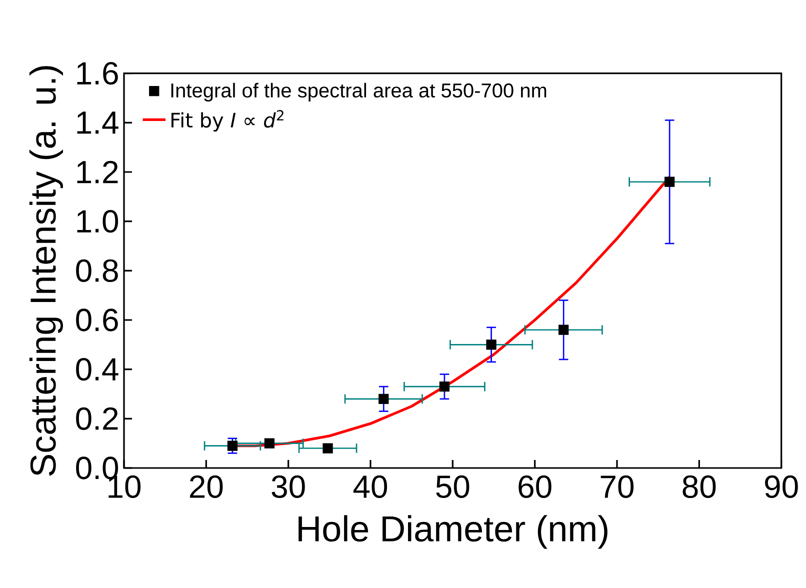 Image resolution: width=806 pixels, height=588 pixels. Describe the element at coordinates (699, 486) in the screenshot. I see `x-tick-label: 80` at that location.